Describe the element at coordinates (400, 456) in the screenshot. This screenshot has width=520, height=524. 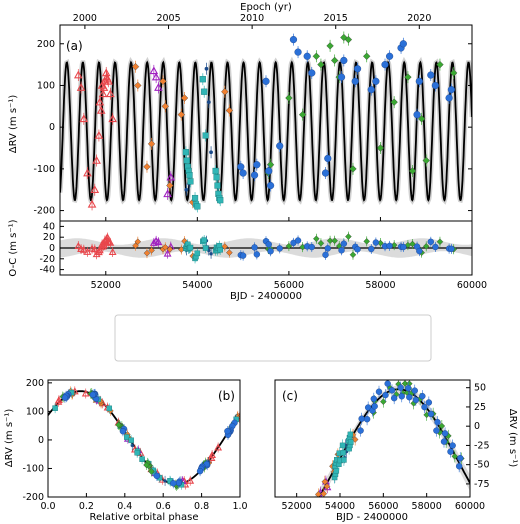
I see `panel-c: (c) ΔRV (m s⁻¹) BJD - 2400000` at that location.